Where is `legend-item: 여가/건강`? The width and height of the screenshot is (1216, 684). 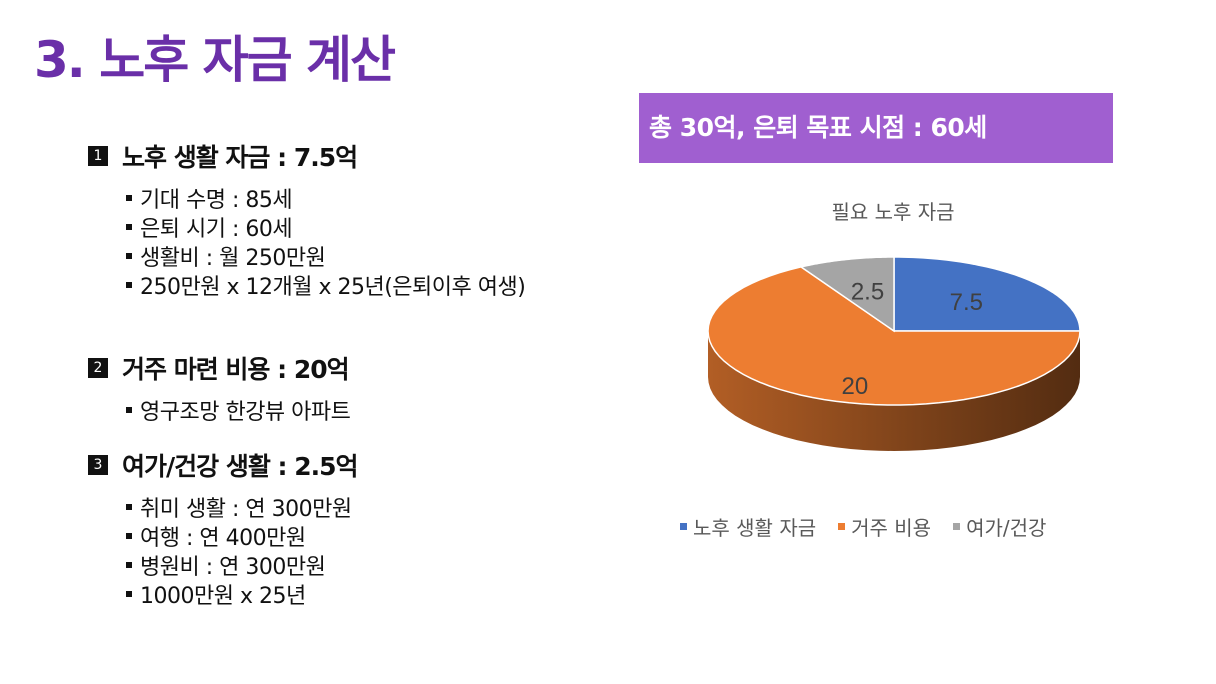 legend-item: 여가/건강 is located at coordinates (999, 526).